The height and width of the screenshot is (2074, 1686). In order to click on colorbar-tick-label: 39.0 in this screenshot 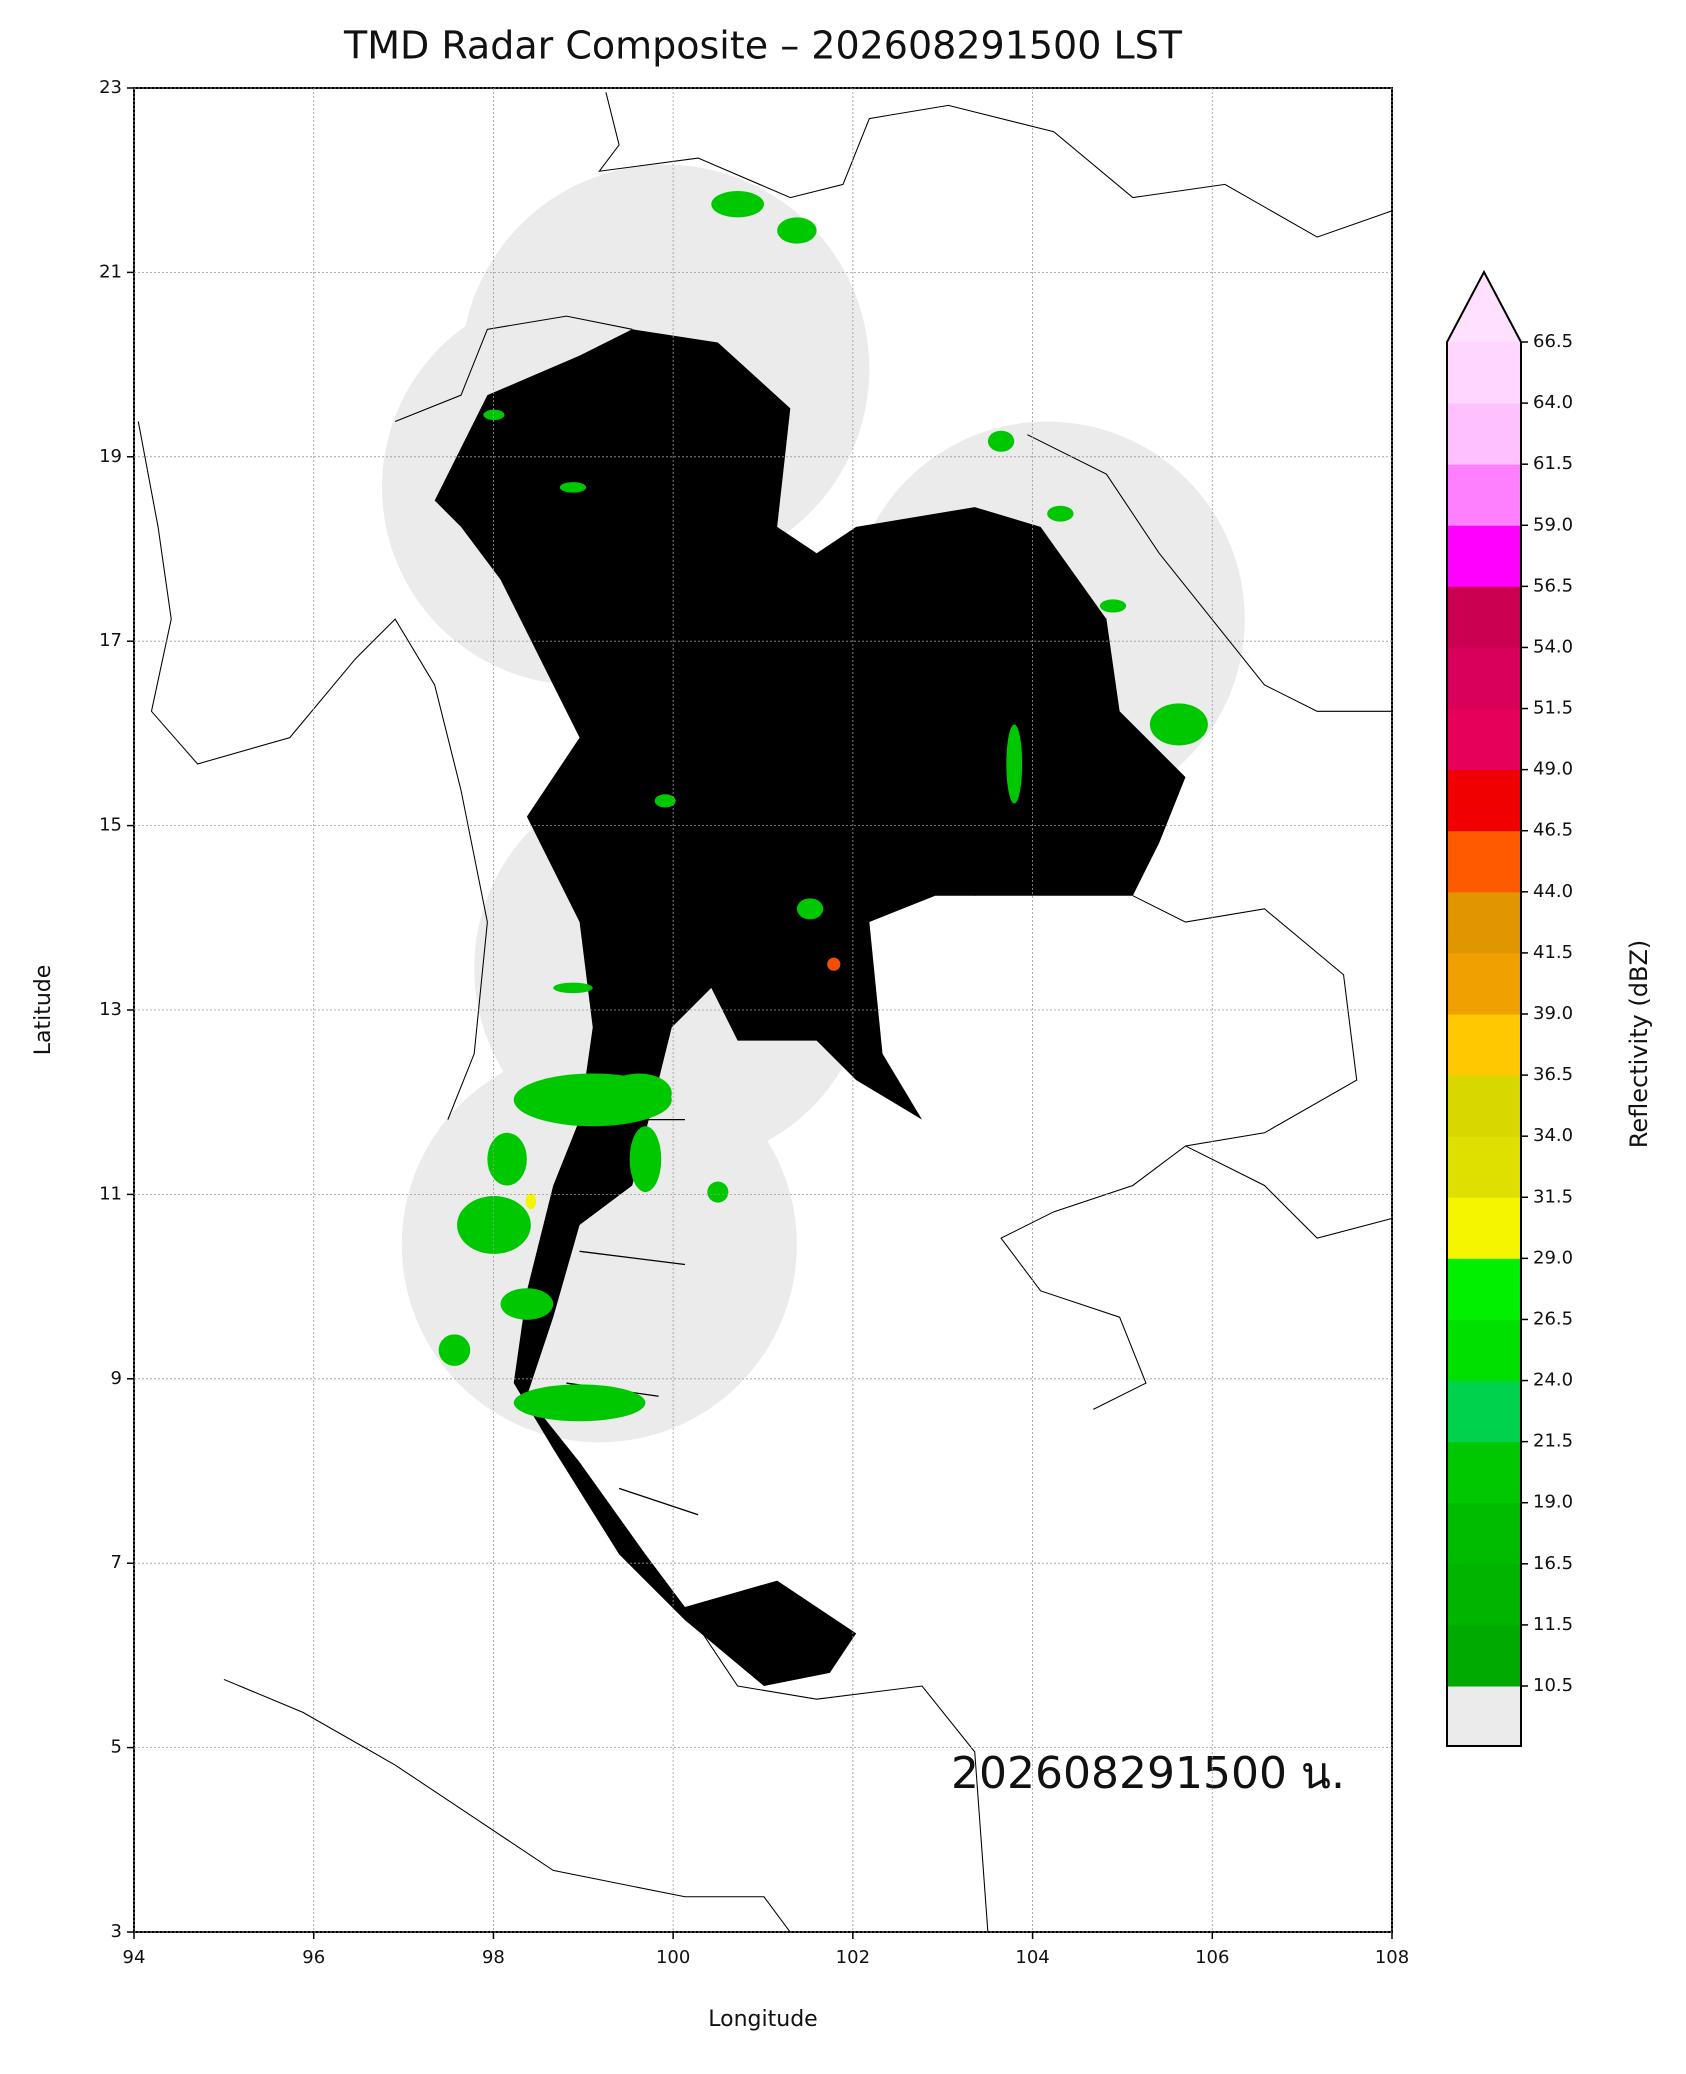, I will do `click(1553, 1013)`.